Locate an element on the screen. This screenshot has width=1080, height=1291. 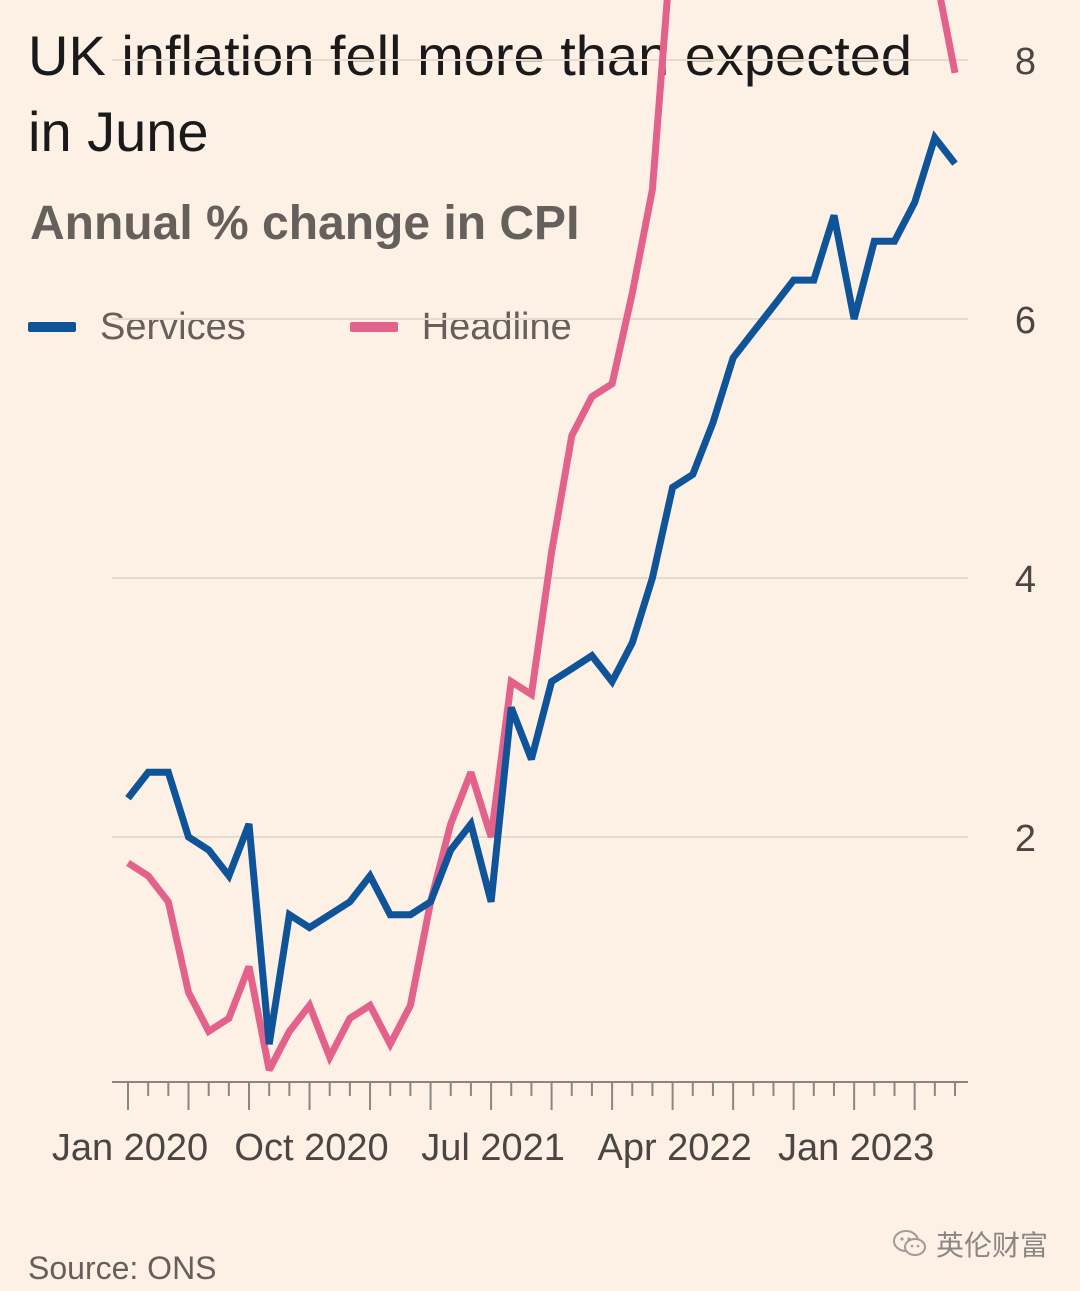
x-axis is located at coordinates (540, 1095).